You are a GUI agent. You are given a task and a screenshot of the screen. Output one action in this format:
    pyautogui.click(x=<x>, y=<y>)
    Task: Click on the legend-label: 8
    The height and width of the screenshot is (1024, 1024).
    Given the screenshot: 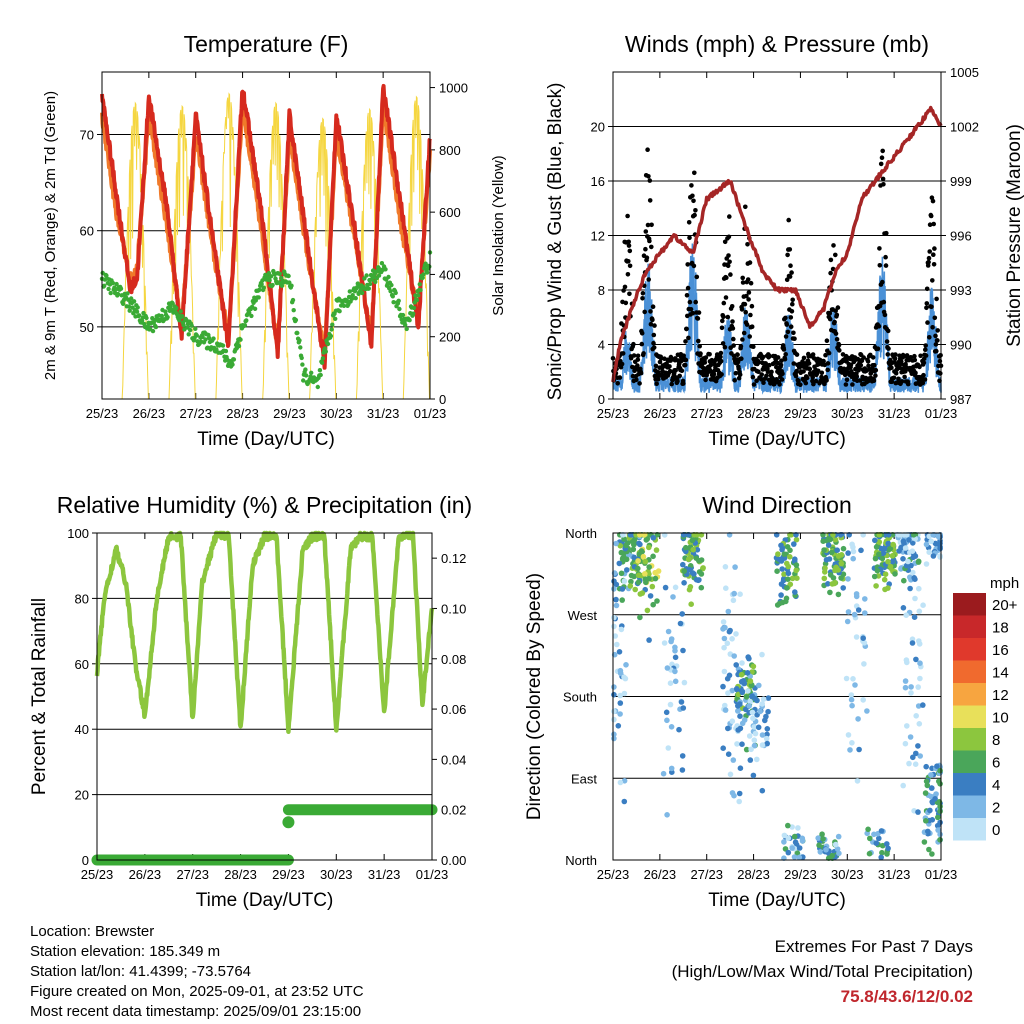 What is the action you would take?
    pyautogui.click(x=996, y=740)
    